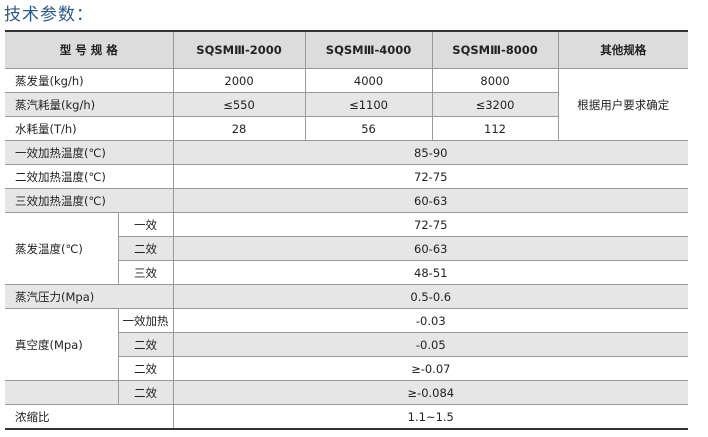 The width and height of the screenshot is (708, 437). I want to click on table-cell: 蒸汽压力(Mpa), so click(89, 296).